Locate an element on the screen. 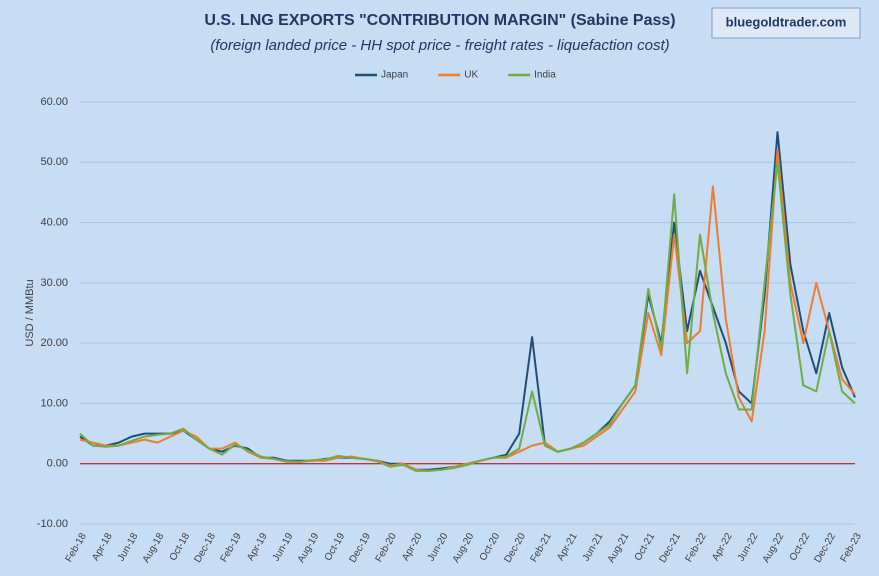  x-tick-label: Feb-20 is located at coordinates (387, 547).